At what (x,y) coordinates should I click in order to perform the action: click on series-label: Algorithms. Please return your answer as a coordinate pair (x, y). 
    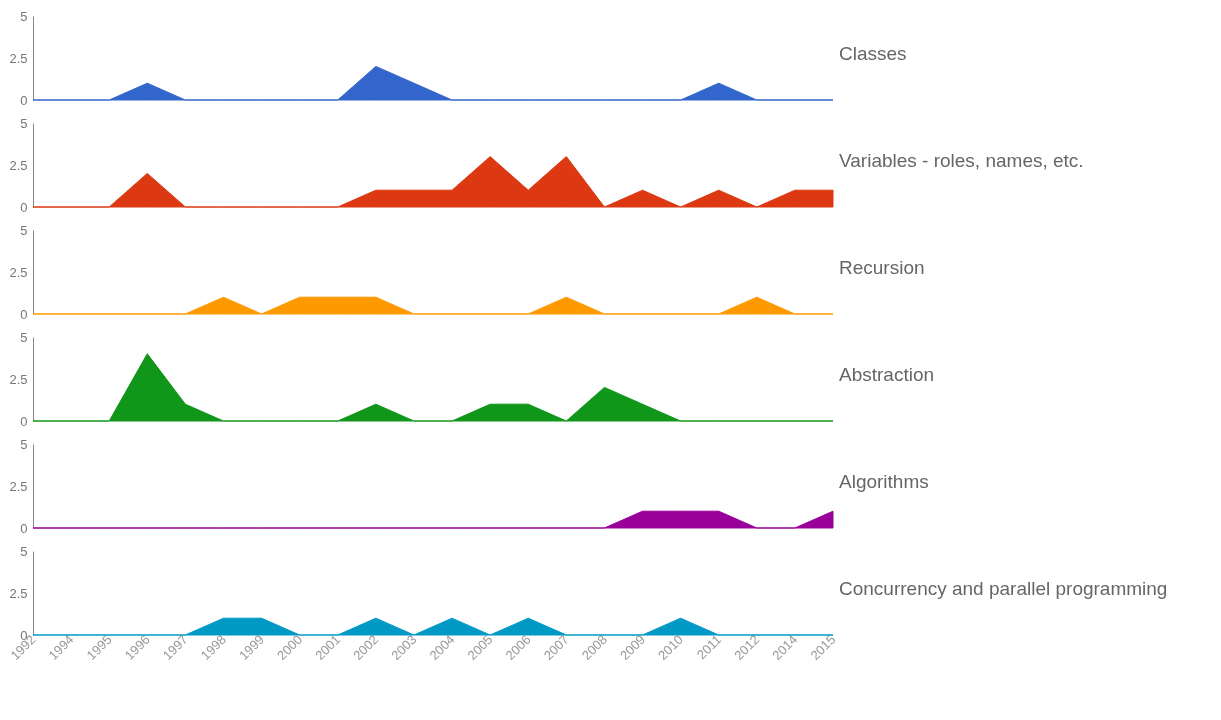
    Looking at the image, I should click on (884, 481).